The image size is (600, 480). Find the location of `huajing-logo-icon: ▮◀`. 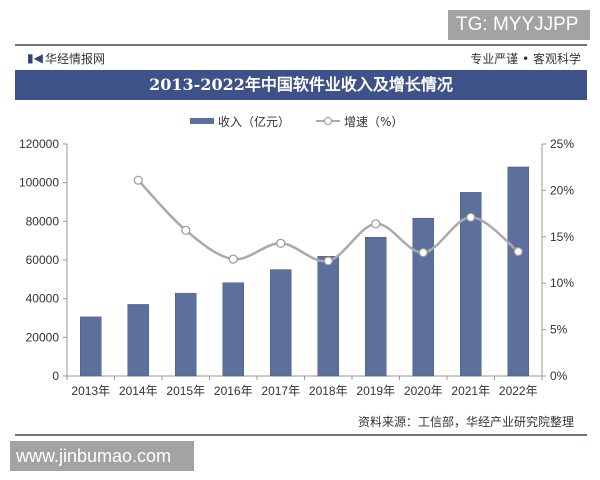

huajing-logo-icon: ▮◀ is located at coordinates (35, 58).